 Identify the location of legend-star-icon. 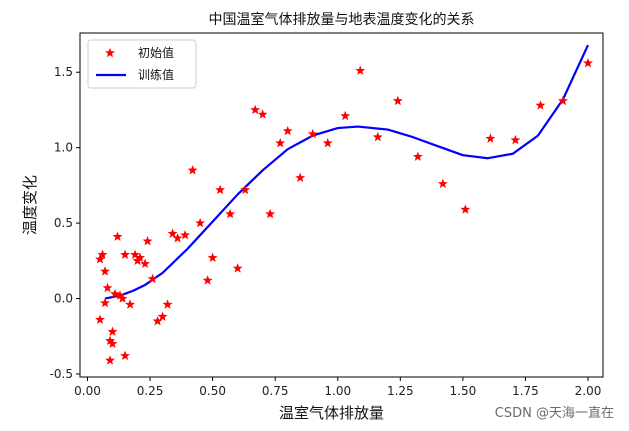
(110, 52).